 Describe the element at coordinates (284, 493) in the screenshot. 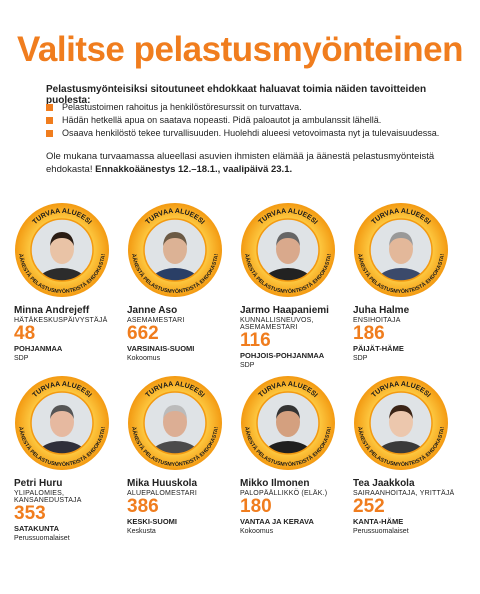

I see `candidate-occupation: PALOPÄÄLLIKKÖ (ELÄK.)` at that location.